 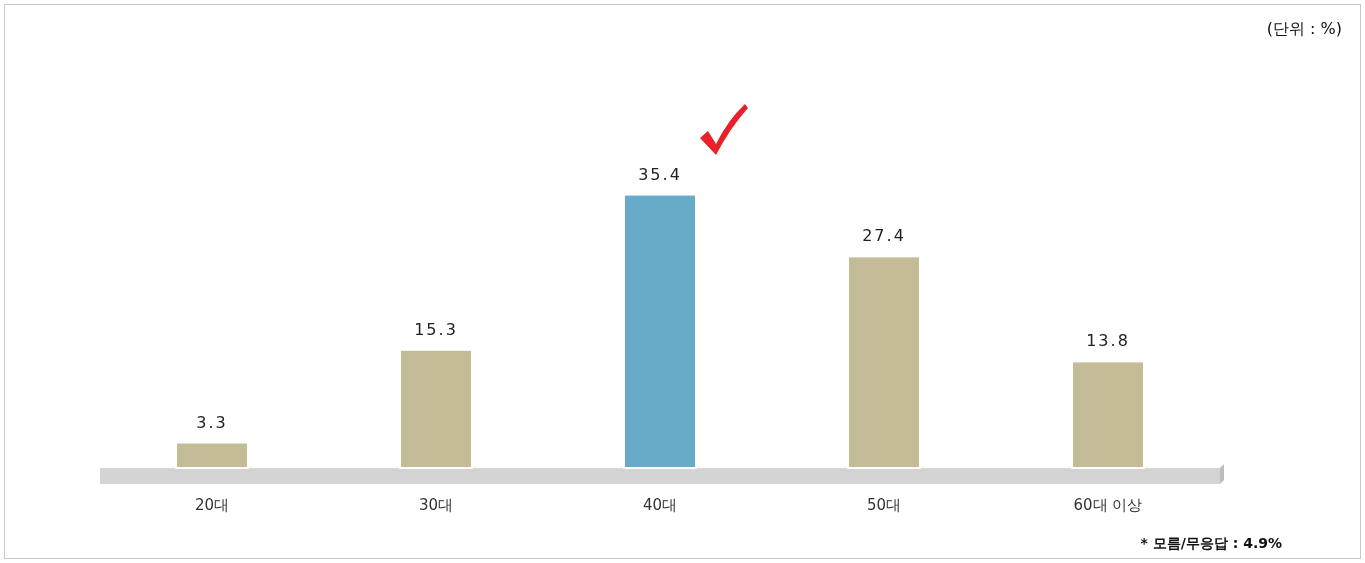 What do you see at coordinates (884, 236) in the screenshot?
I see `data-label: 27.4` at bounding box center [884, 236].